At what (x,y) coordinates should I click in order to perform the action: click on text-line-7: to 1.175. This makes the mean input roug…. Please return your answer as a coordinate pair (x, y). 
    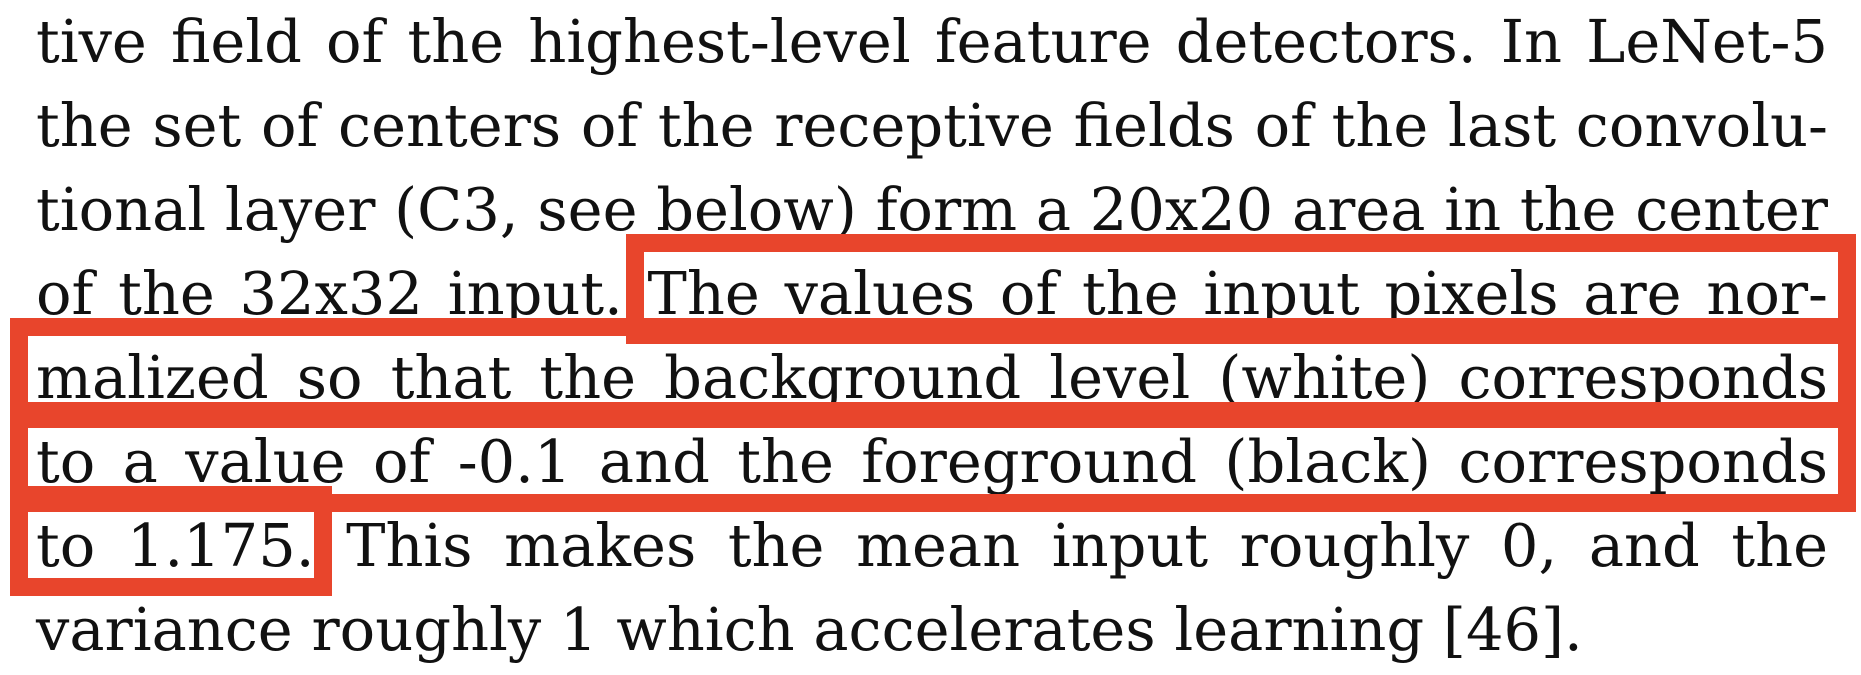
    Looking at the image, I should click on (932, 545).